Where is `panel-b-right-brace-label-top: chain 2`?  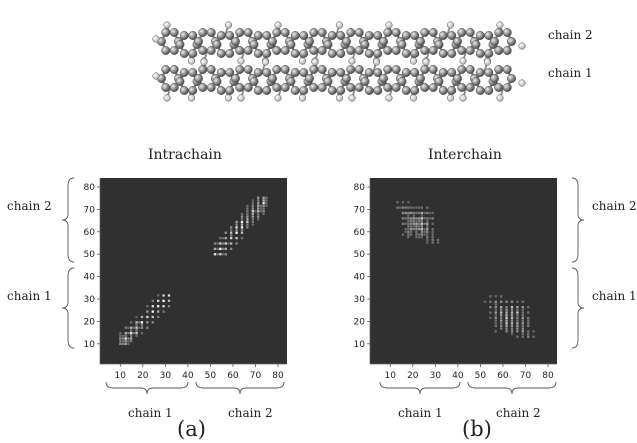 panel-b-right-brace-label-top: chain 2 is located at coordinates (614, 206).